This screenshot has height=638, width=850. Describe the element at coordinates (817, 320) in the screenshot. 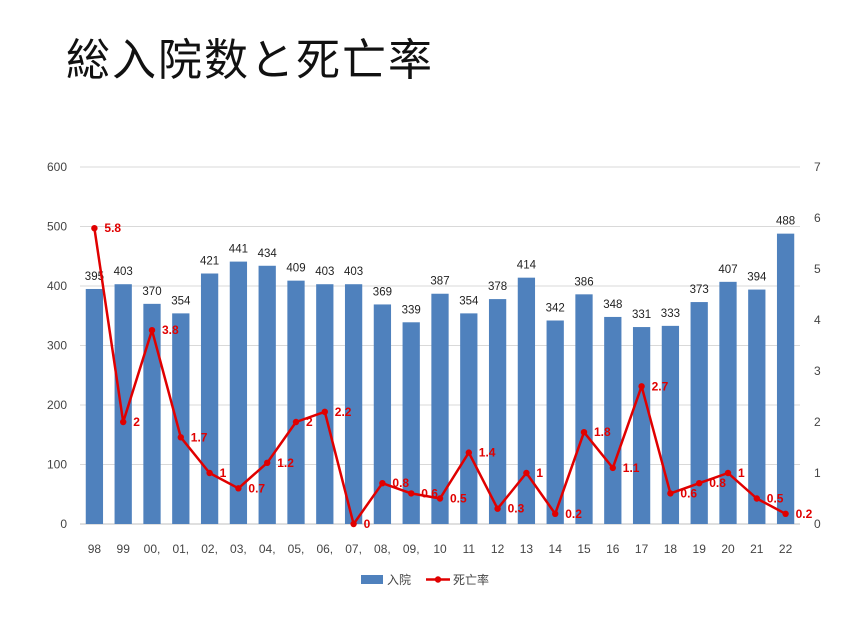

I see `y2-tick-label: 4` at that location.